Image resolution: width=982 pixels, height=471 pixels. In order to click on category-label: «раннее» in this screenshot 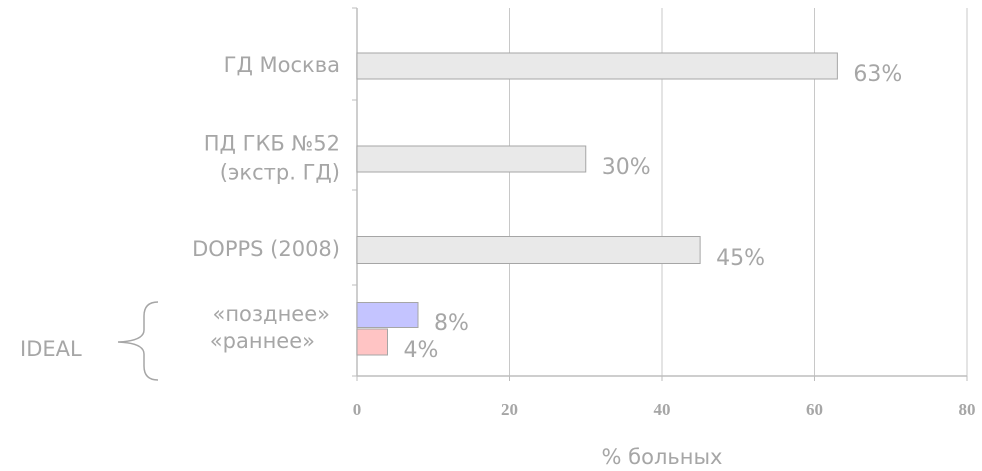, I will do `click(262, 341)`.